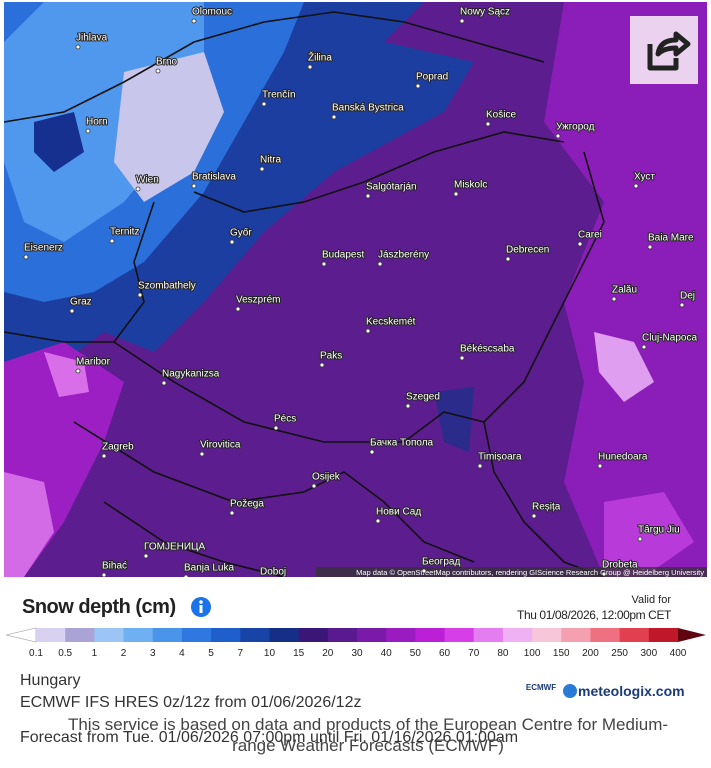 The width and height of the screenshot is (711, 768). What do you see at coordinates (331, 356) in the screenshot?
I see `city-label: Paks` at bounding box center [331, 356].